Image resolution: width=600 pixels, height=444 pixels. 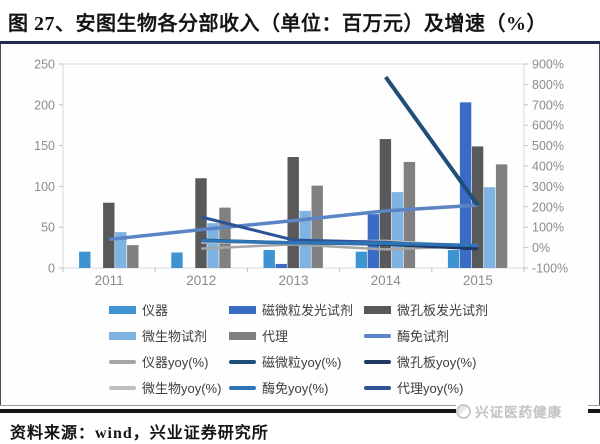 I want to click on axis-tick-label: 900%, so click(x=548, y=65).